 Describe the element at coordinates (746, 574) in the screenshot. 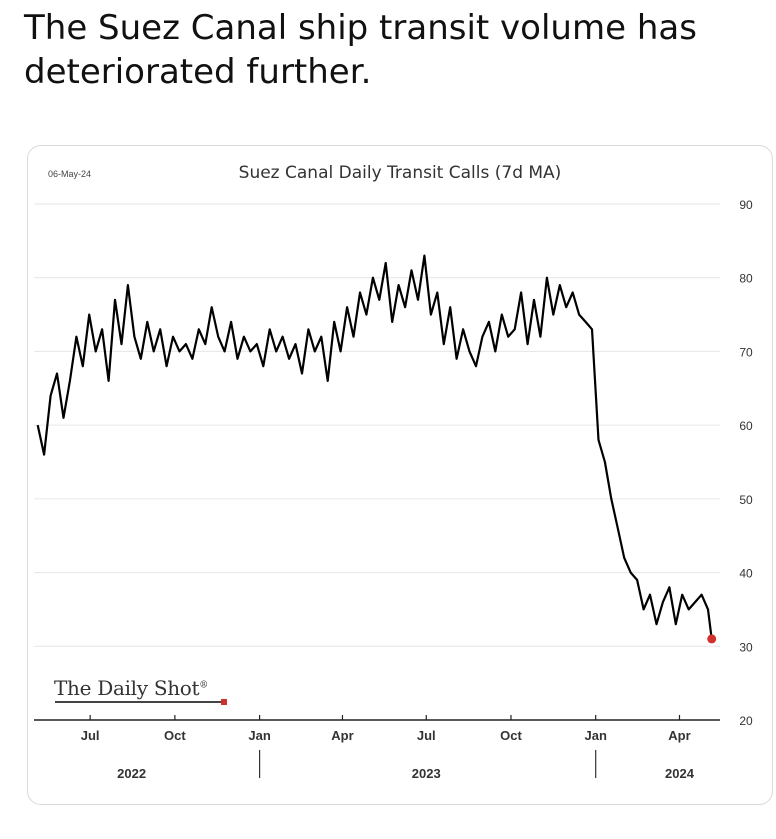

I see `y-tick-label: 40` at that location.